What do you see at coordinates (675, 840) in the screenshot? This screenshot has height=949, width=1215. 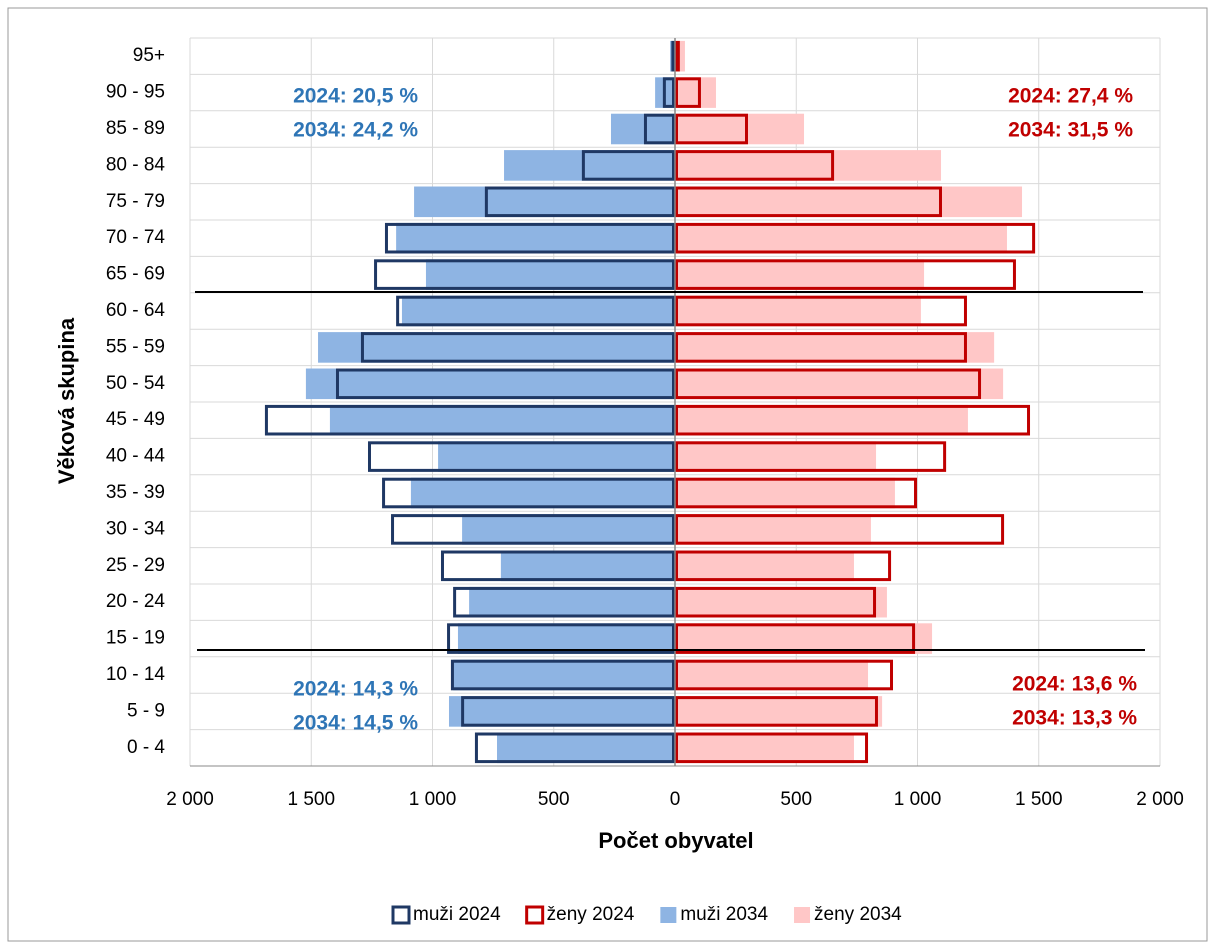 I see `x-axis-title: Počet obyvatel` at bounding box center [675, 840].